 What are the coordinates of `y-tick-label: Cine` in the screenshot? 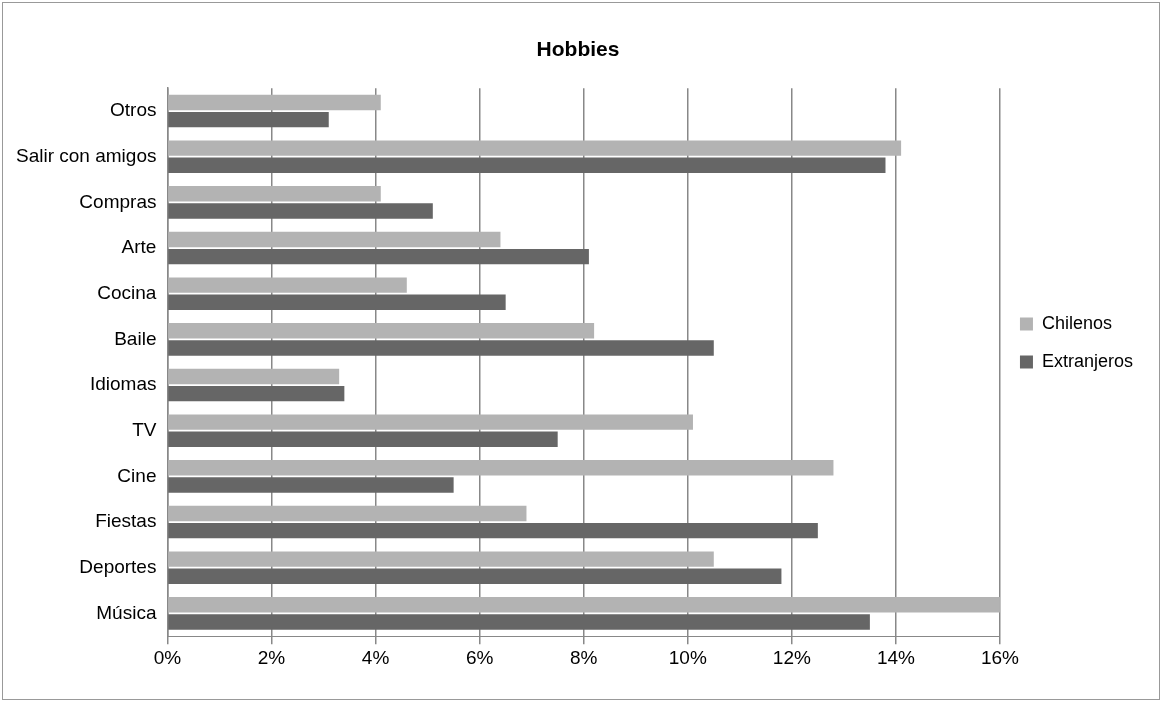 It's located at (137, 475).